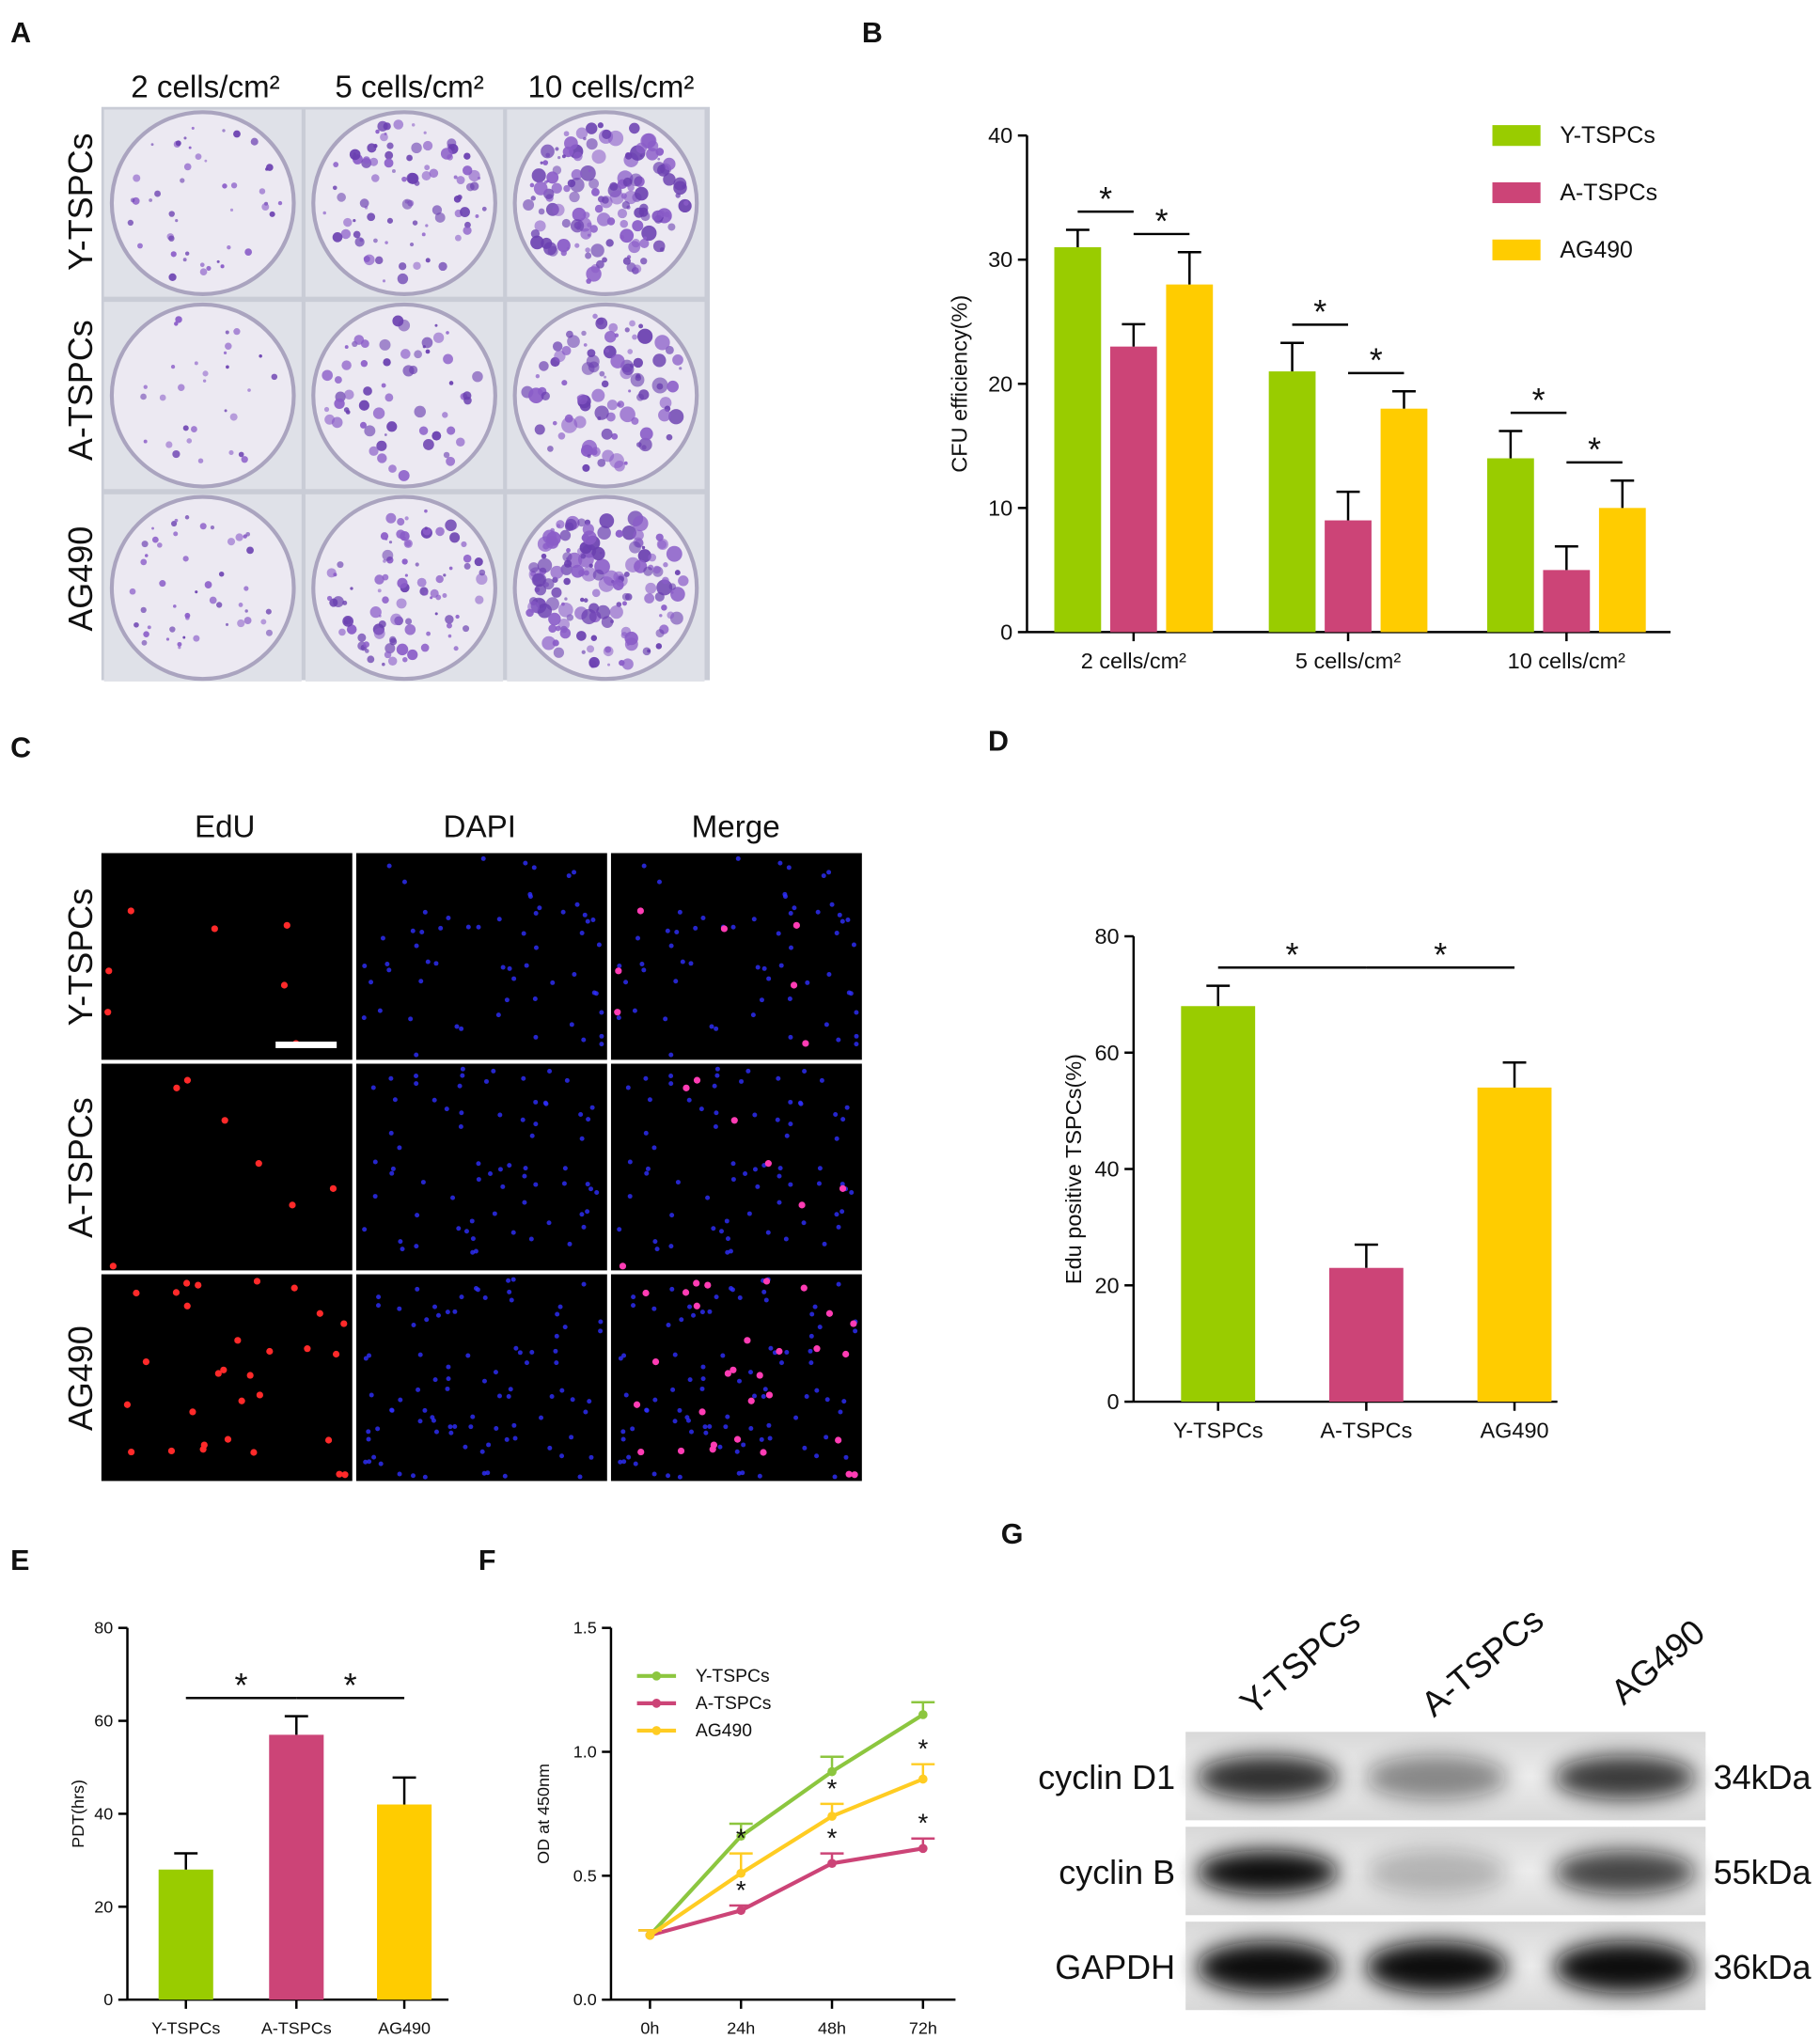 The width and height of the screenshot is (1820, 2039). I want to click on bar, so click(1514, 1245).